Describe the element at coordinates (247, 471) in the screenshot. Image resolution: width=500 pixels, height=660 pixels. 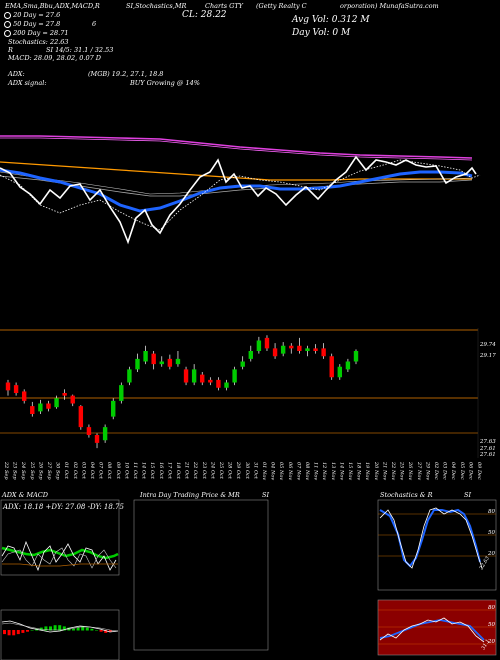
I see `date-label: 30 Oct` at that location.